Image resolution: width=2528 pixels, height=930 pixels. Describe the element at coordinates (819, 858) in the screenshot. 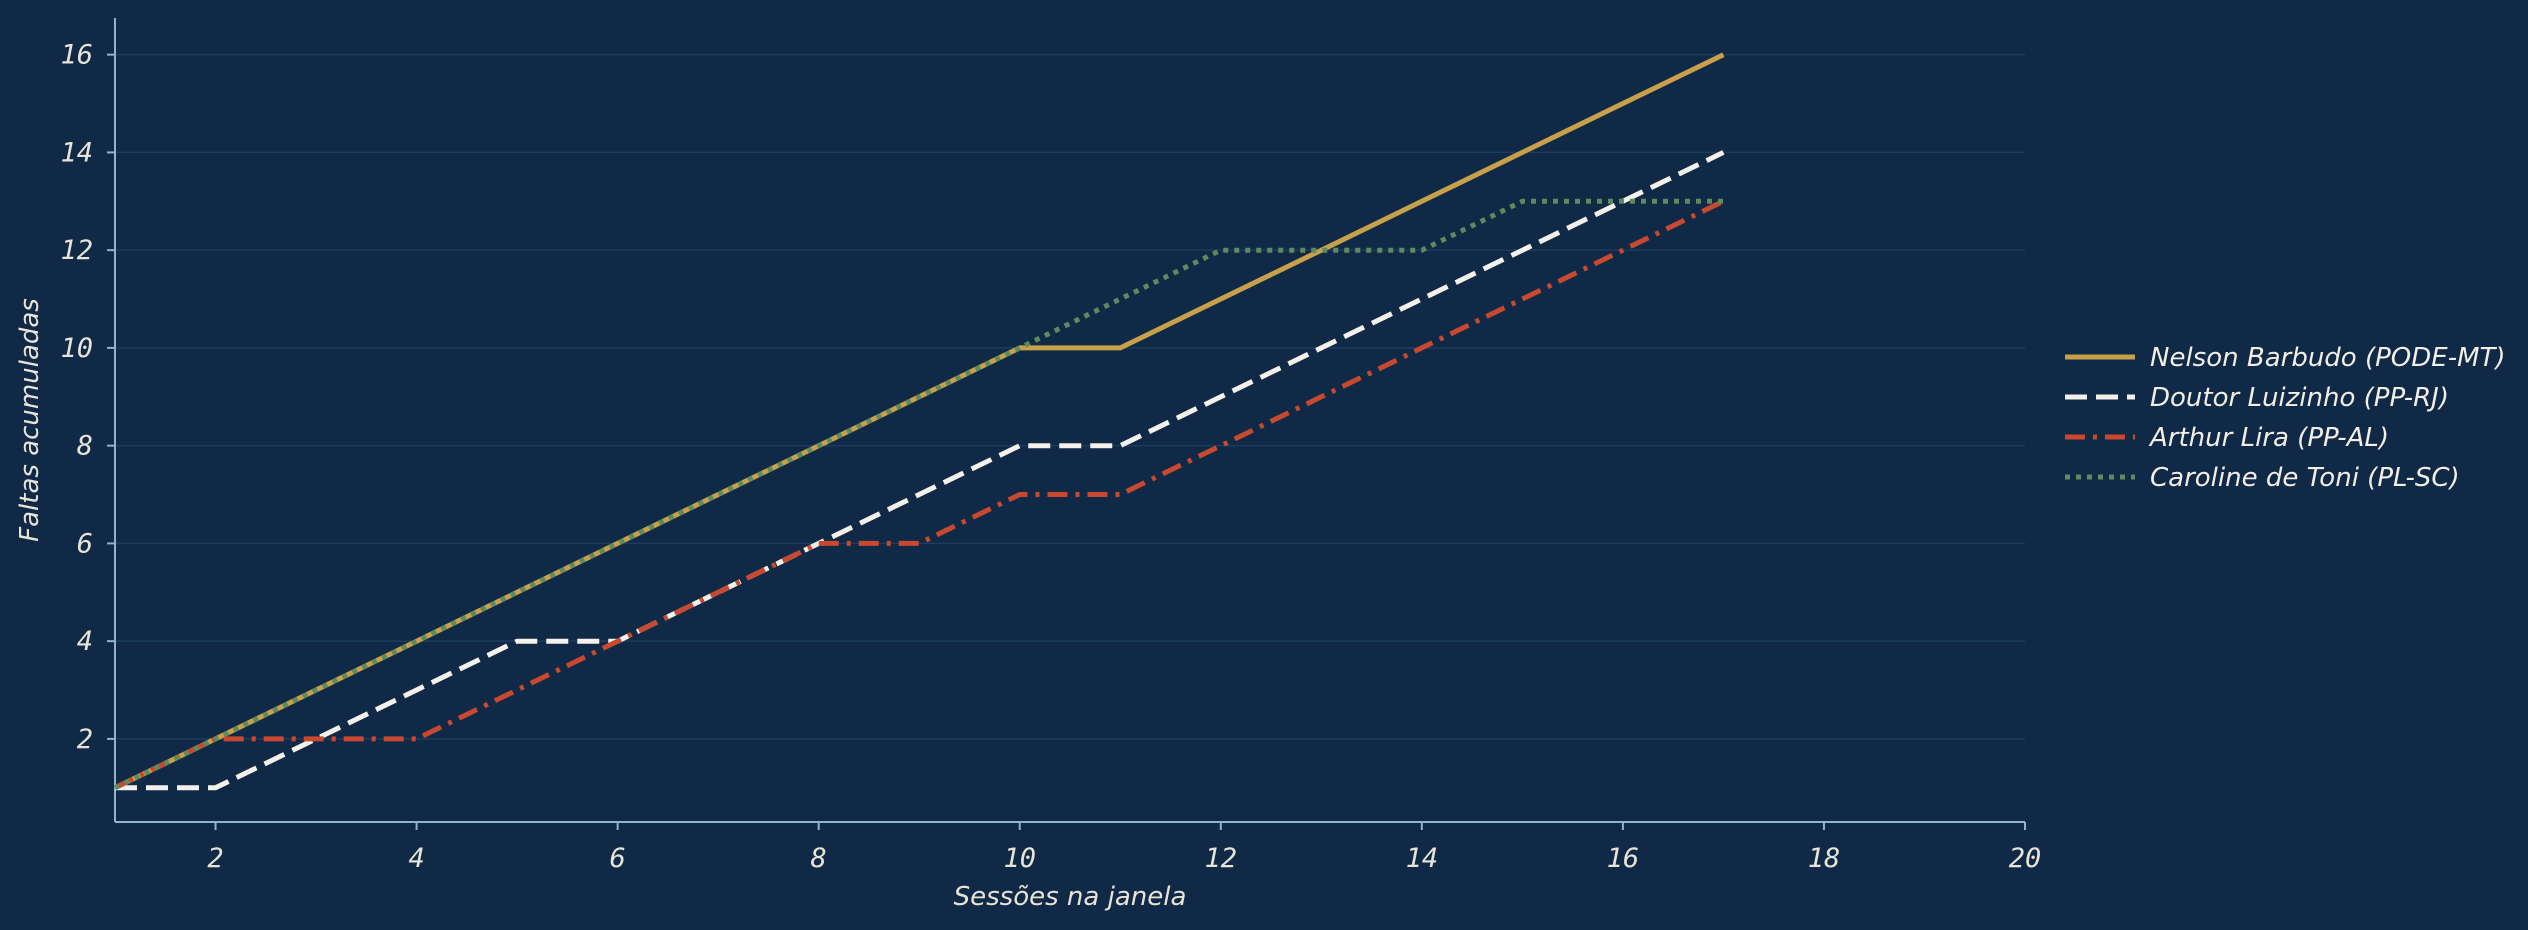

I see `x-tick-label-3: 8` at that location.